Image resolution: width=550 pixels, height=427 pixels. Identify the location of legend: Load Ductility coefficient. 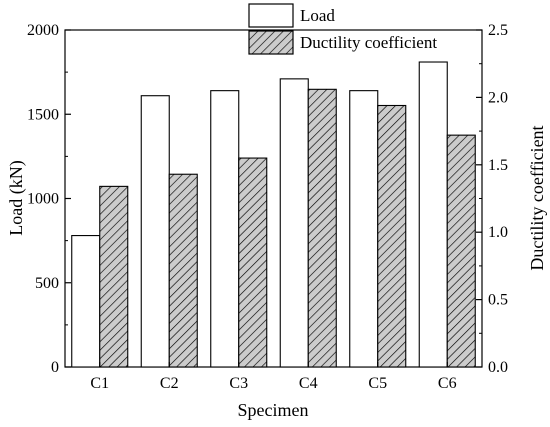
(342, 29).